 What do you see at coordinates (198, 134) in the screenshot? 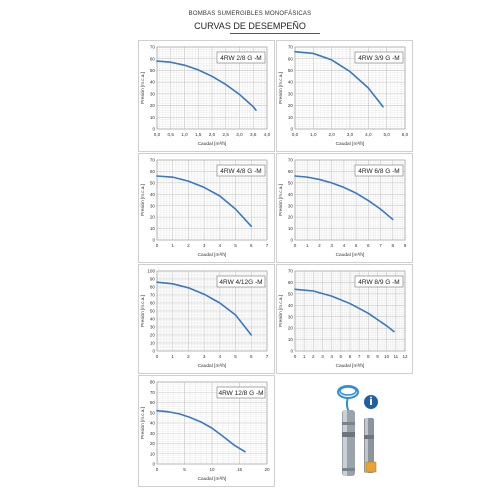
I see `x-tick-label: 1,5` at bounding box center [198, 134].